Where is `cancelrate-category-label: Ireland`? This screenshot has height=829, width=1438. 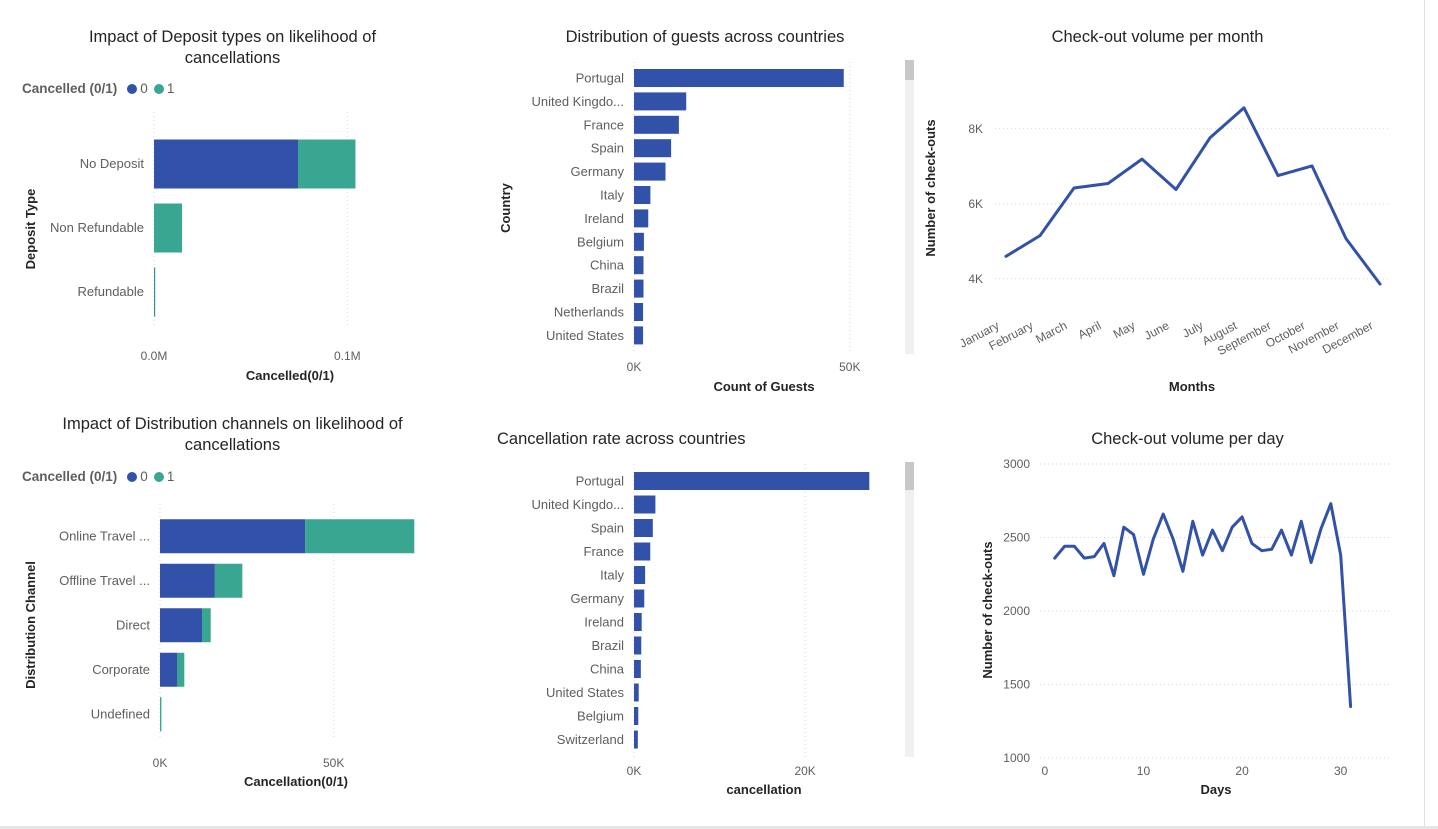
cancelrate-category-label: Ireland is located at coordinates (604, 622).